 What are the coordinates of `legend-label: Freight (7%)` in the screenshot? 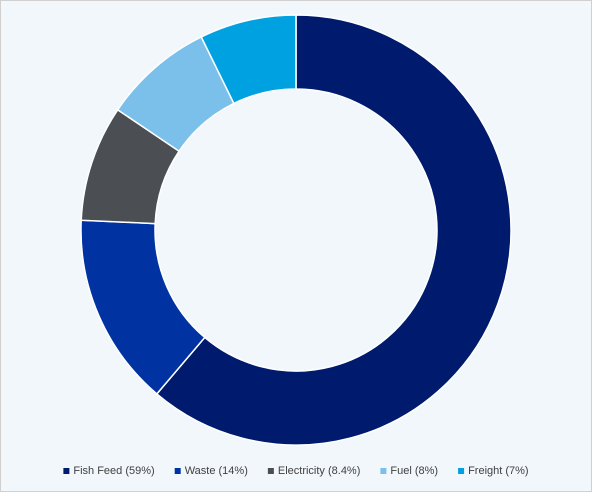 It's located at (498, 471).